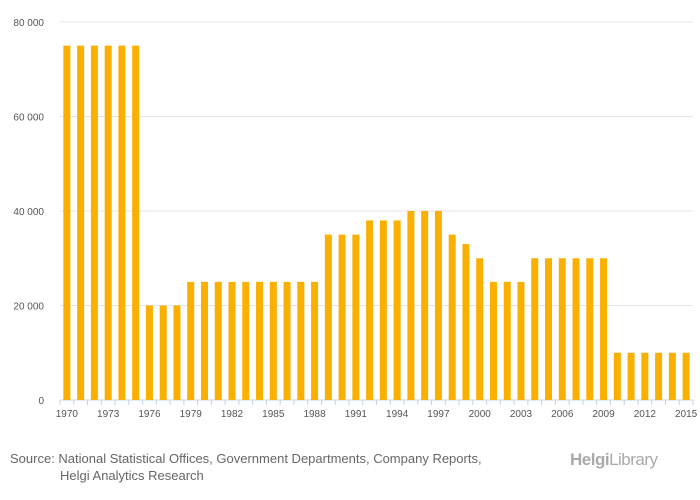 This screenshot has width=700, height=500. Describe the element at coordinates (672, 376) in the screenshot. I see `bar-2014` at that location.